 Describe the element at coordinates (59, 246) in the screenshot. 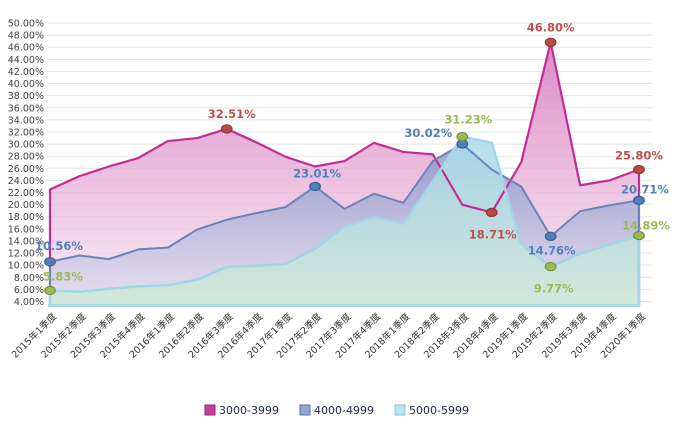

I see `data-label-4000-4999-2015年1季度: 10.56%` at that location.